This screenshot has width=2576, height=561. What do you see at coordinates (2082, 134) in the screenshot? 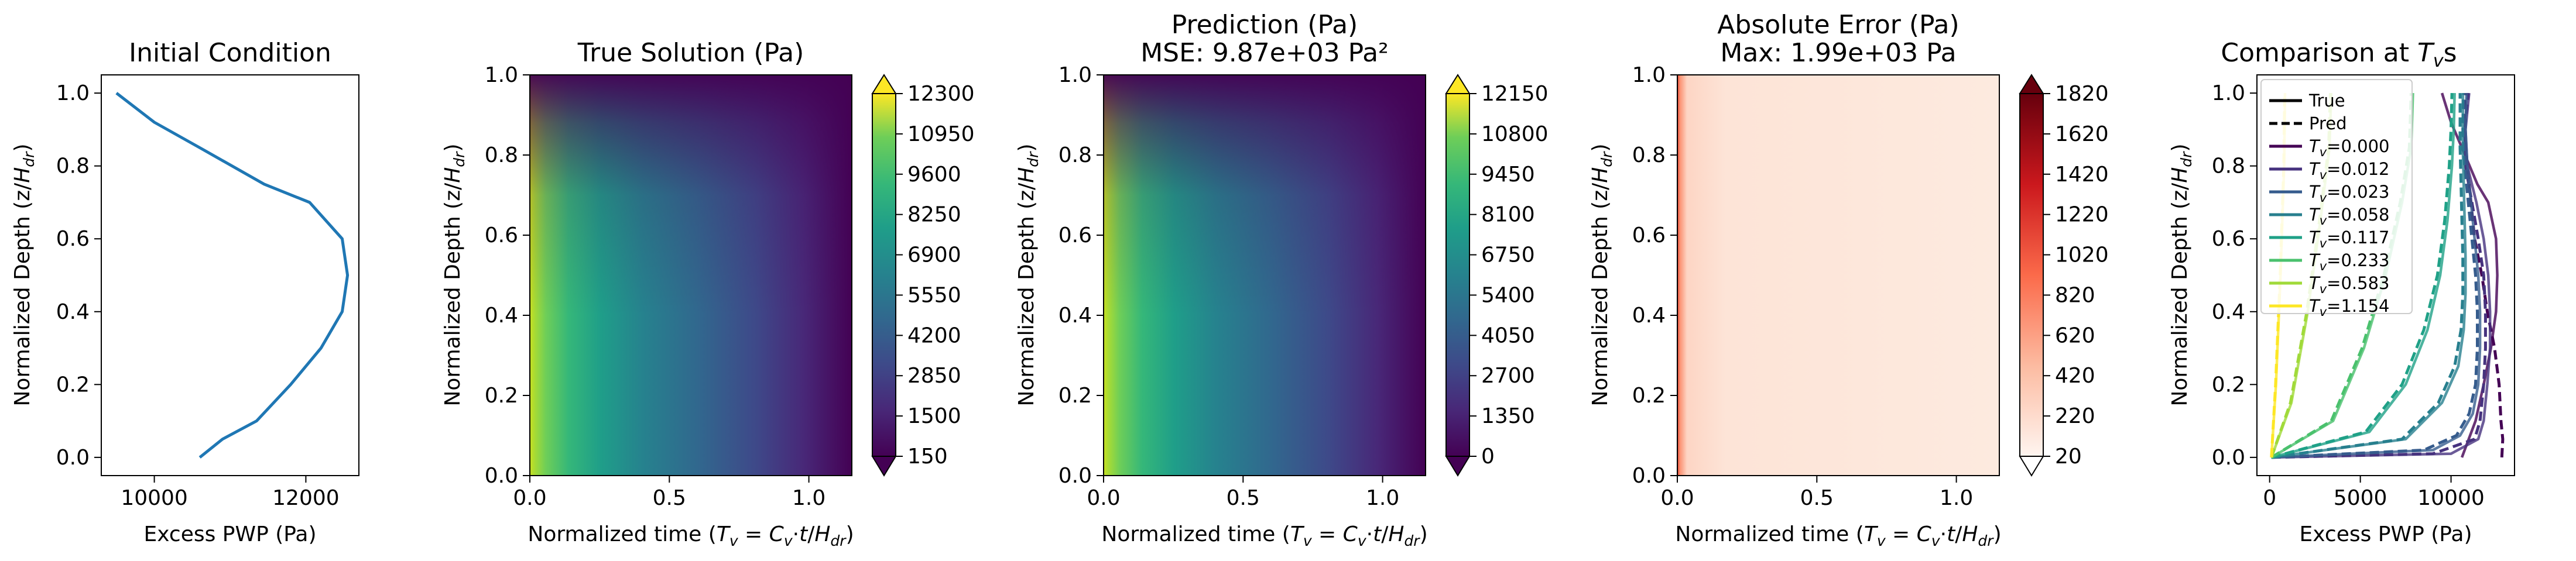
I see `colorbar-tick-label: 1620` at bounding box center [2082, 134].